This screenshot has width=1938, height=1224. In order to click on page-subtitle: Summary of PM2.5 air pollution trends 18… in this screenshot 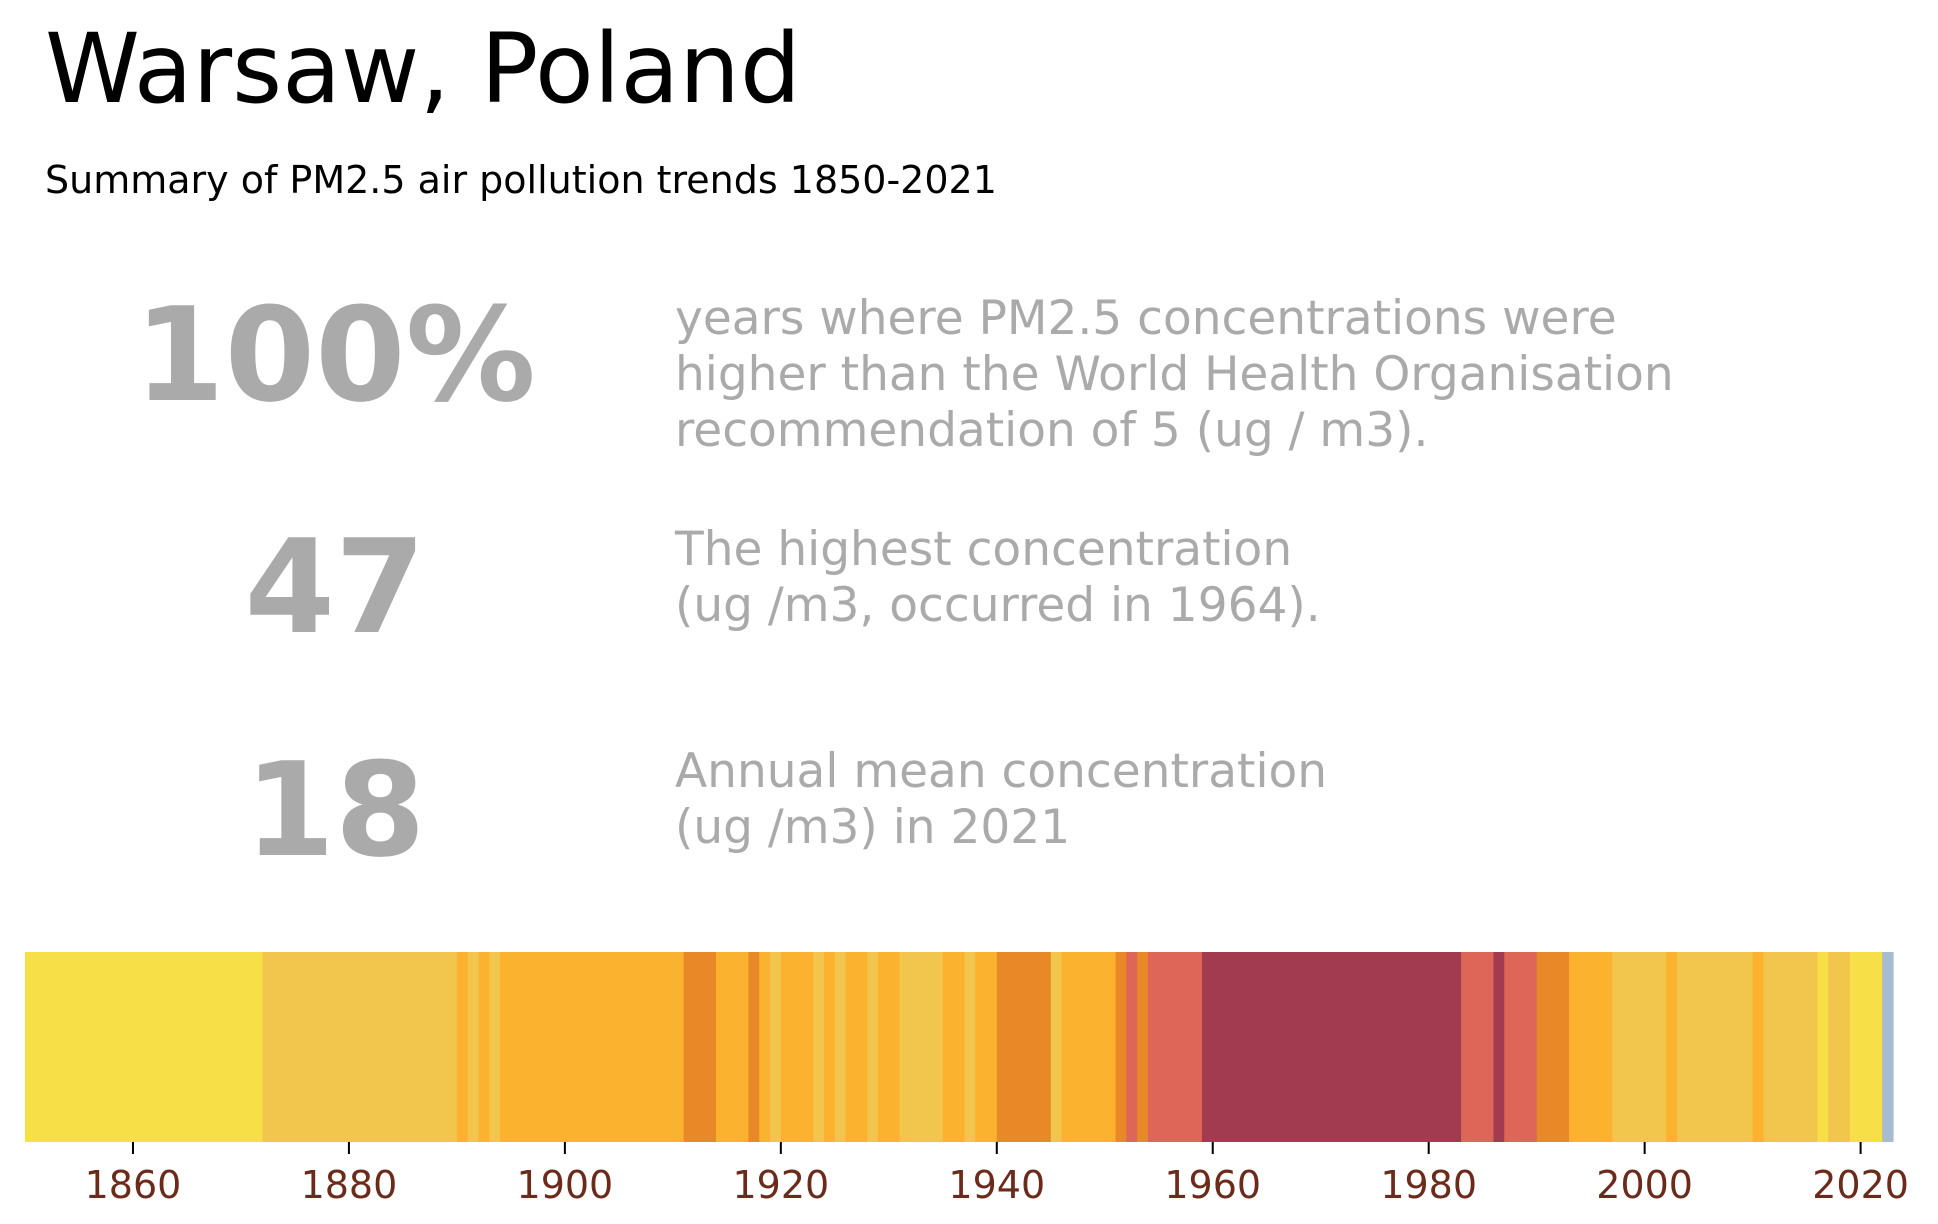, I will do `click(521, 180)`.